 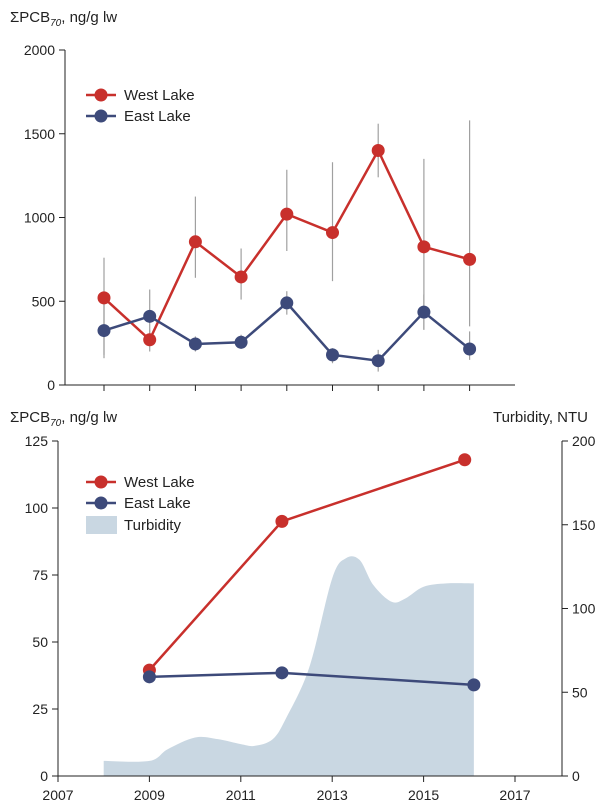 I want to click on bottom-y2-axis-label: Turbidity, NTU, so click(x=540, y=417).